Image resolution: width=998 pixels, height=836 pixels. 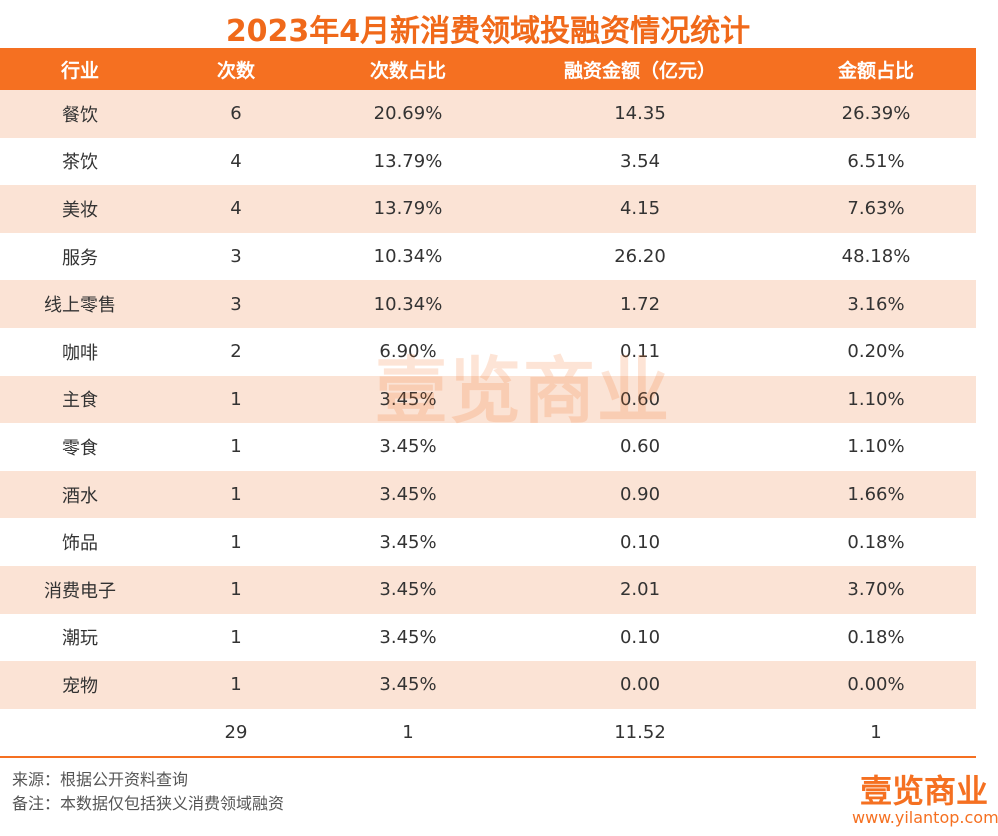 I want to click on table-row: 美妆 4 13.79% 4.15 7.63%, so click(x=488, y=209).